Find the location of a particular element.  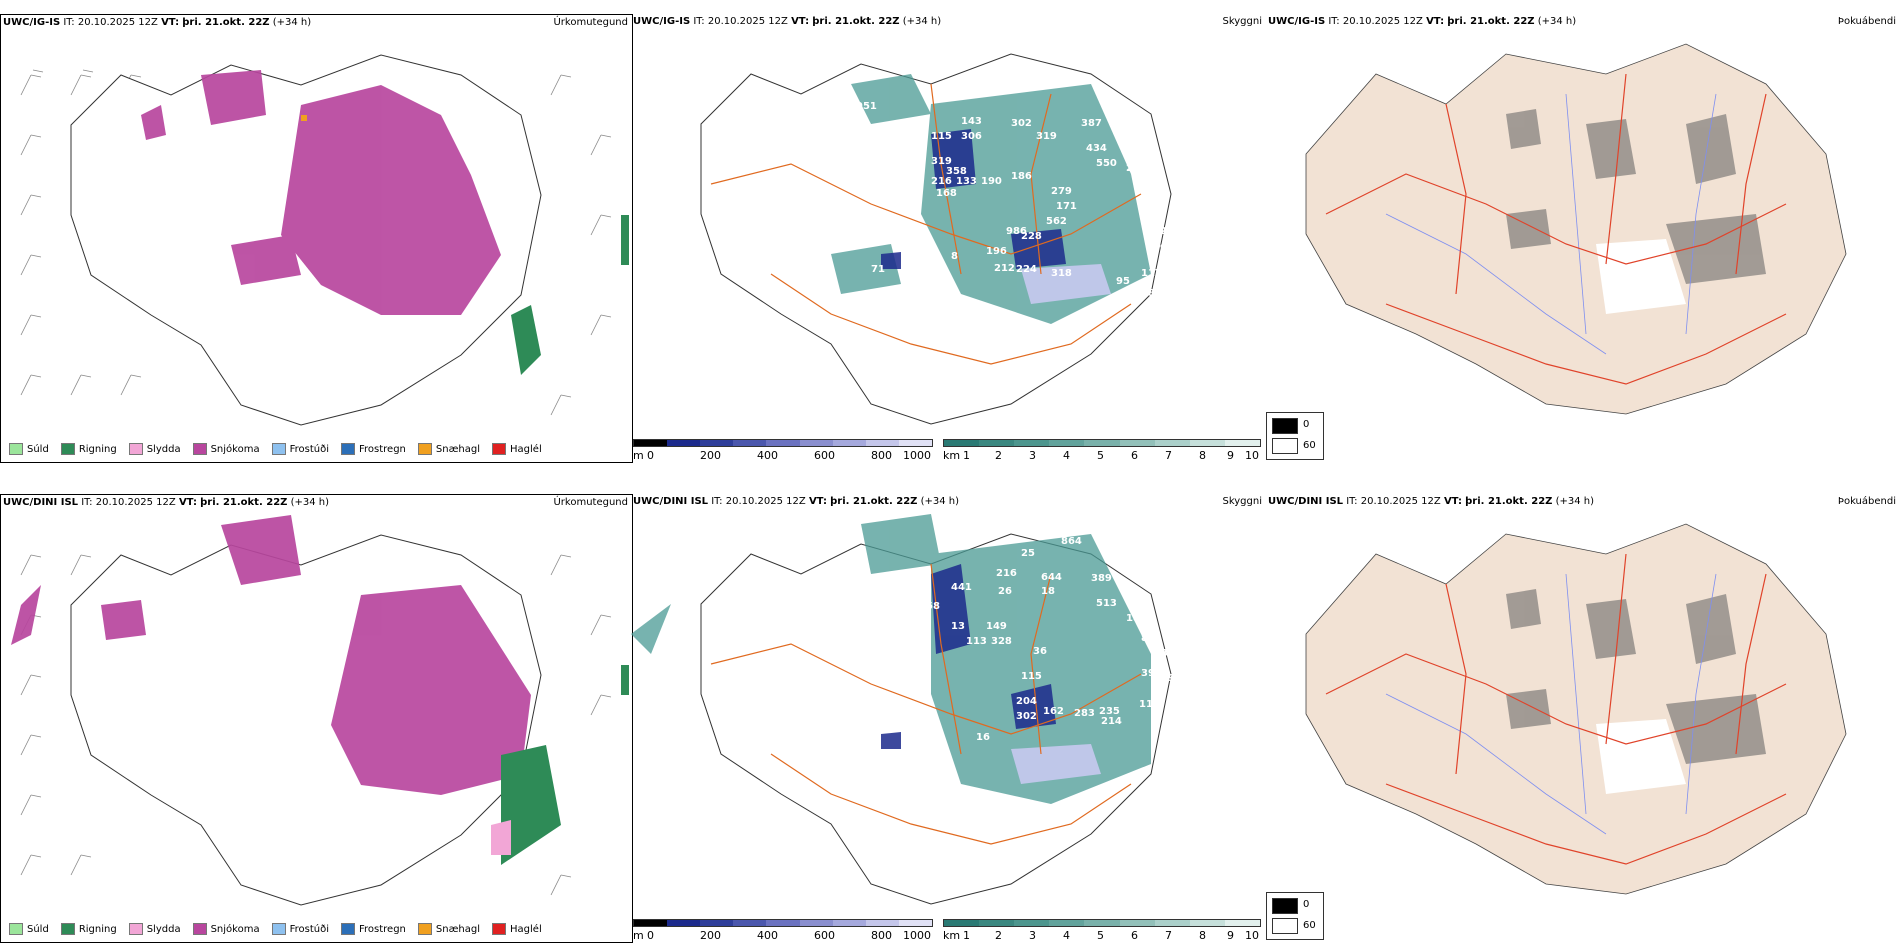

value-label: 6 is located at coordinates (852, 759).